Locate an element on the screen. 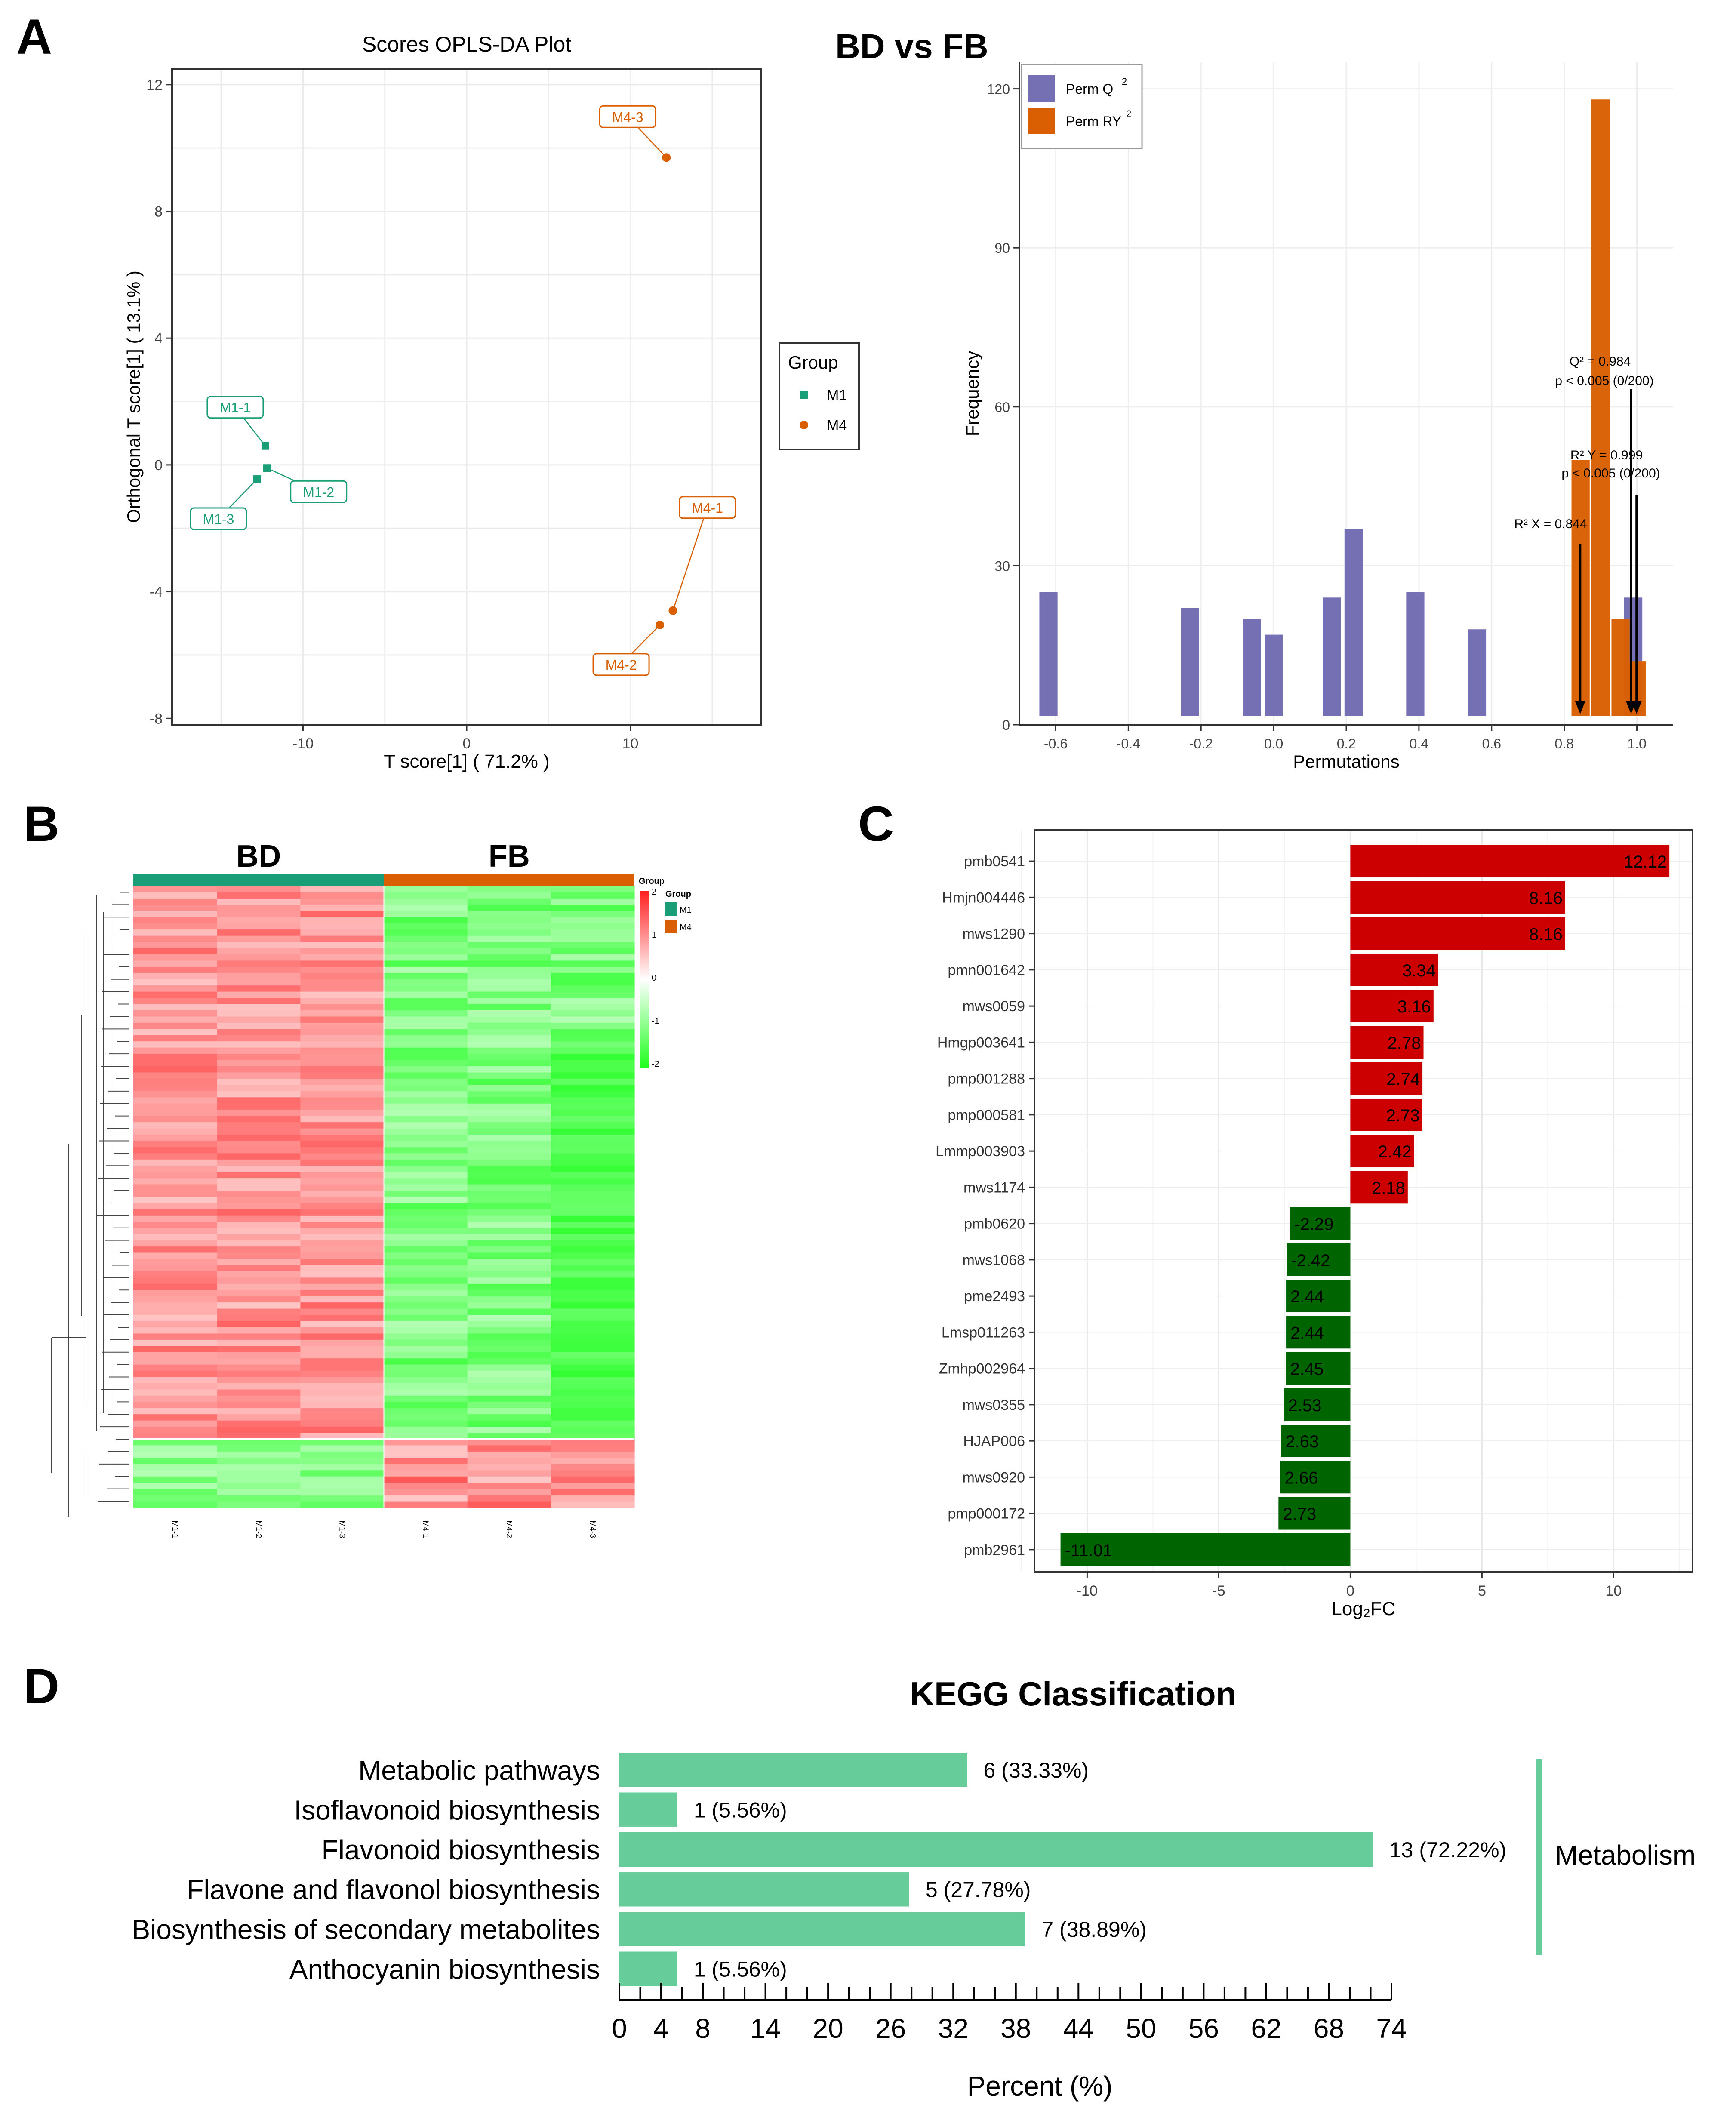 This screenshot has height=2111, width=1736. x-tick-label: -0.4 is located at coordinates (1128, 743).